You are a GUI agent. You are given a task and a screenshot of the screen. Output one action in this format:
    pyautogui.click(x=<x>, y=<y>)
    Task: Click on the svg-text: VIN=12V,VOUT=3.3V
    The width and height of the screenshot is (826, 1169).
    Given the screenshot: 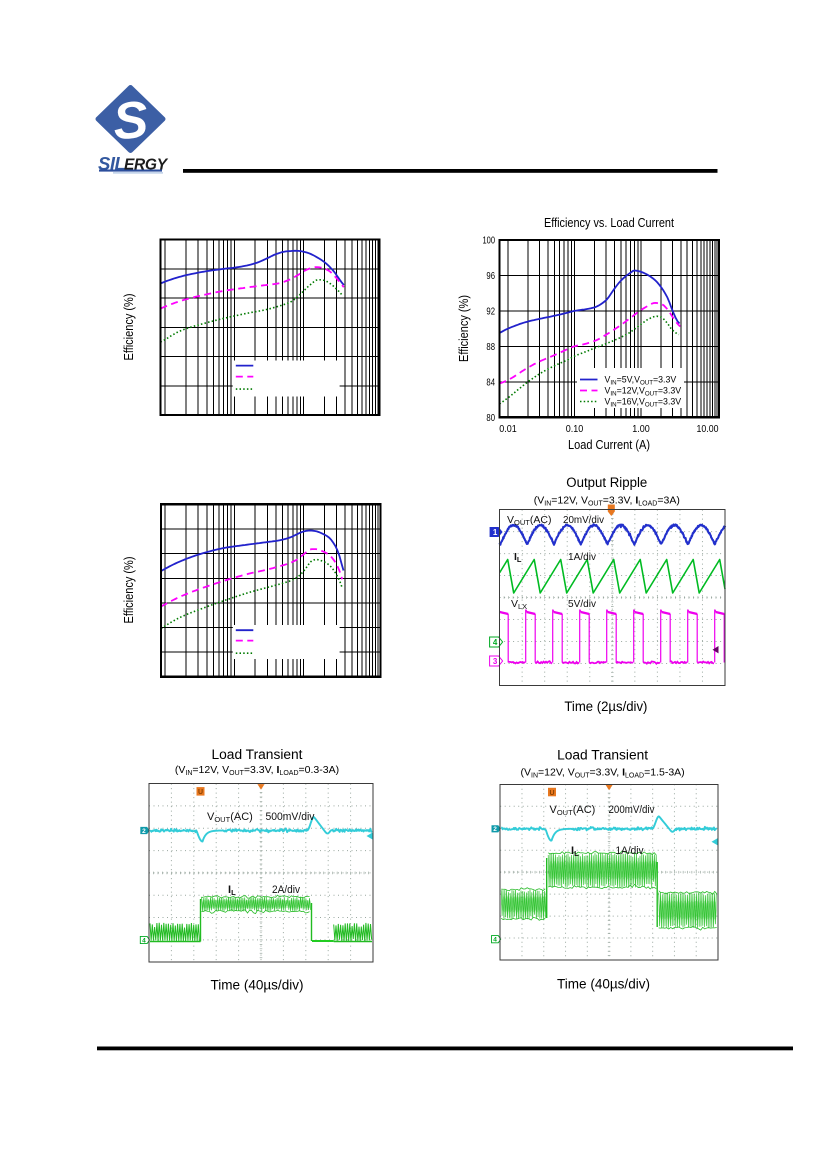 What is the action you would take?
    pyautogui.click(x=643, y=392)
    